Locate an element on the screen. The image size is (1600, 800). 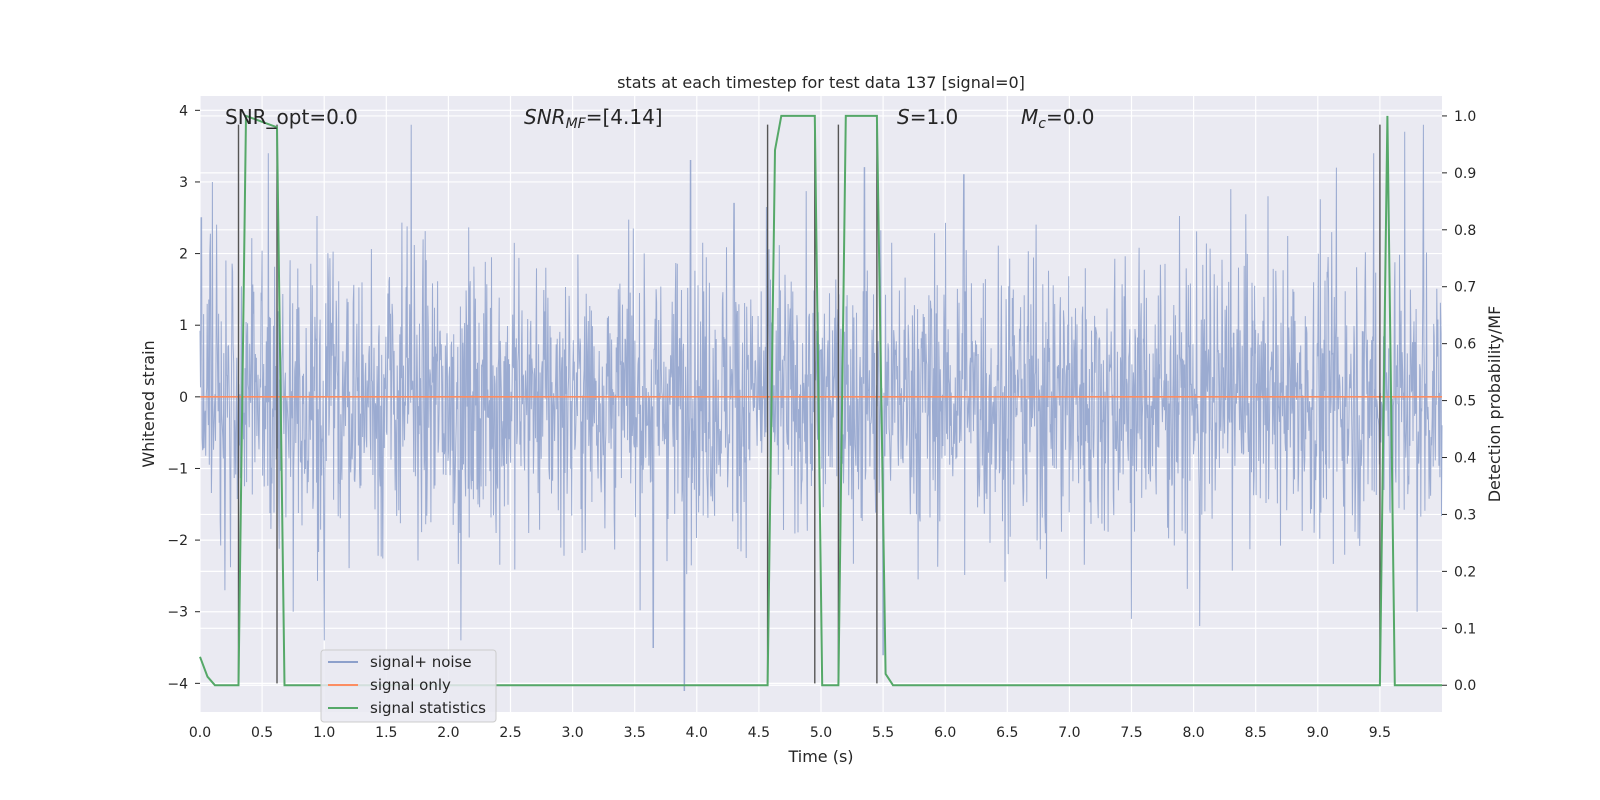
y-right-axis-label: Detection probability/MF is located at coordinates (1494, 404).